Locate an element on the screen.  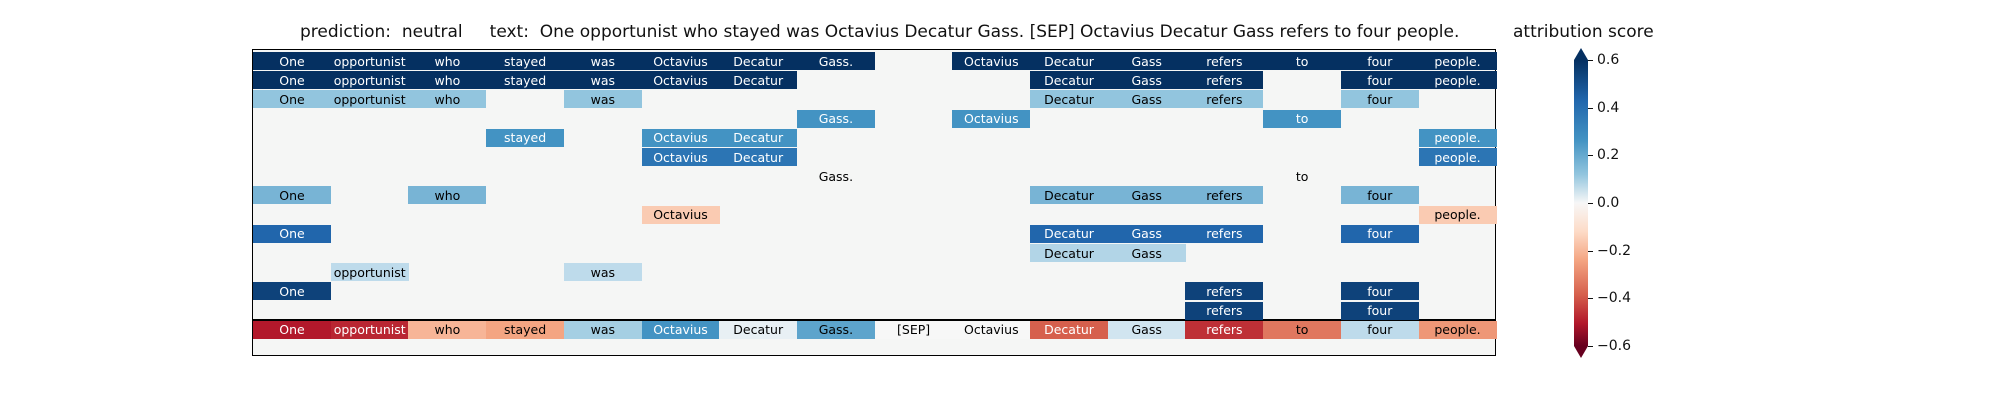
colorbar-tick-label: 0.4 is located at coordinates (1608, 107).